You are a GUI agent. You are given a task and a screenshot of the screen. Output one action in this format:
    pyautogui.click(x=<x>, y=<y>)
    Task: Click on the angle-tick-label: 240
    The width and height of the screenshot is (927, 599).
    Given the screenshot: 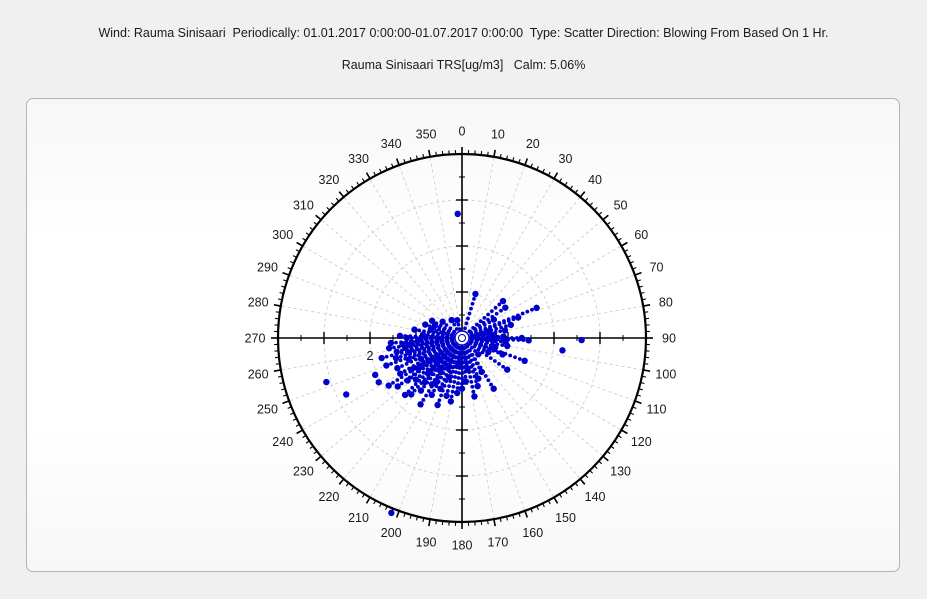 What is the action you would take?
    pyautogui.click(x=282, y=442)
    